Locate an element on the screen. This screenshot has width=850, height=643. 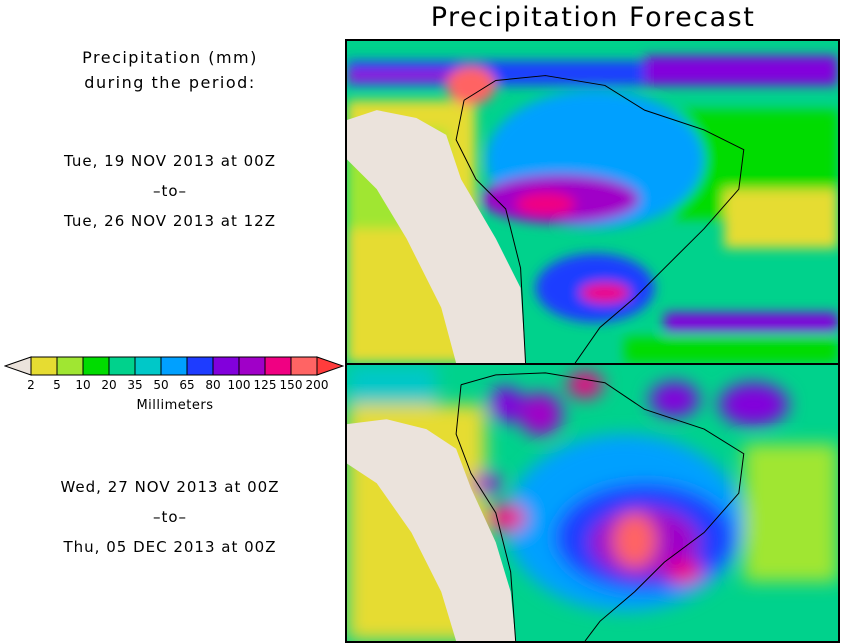
colorbar-units-label: Millimeters is located at coordinates (175, 405).